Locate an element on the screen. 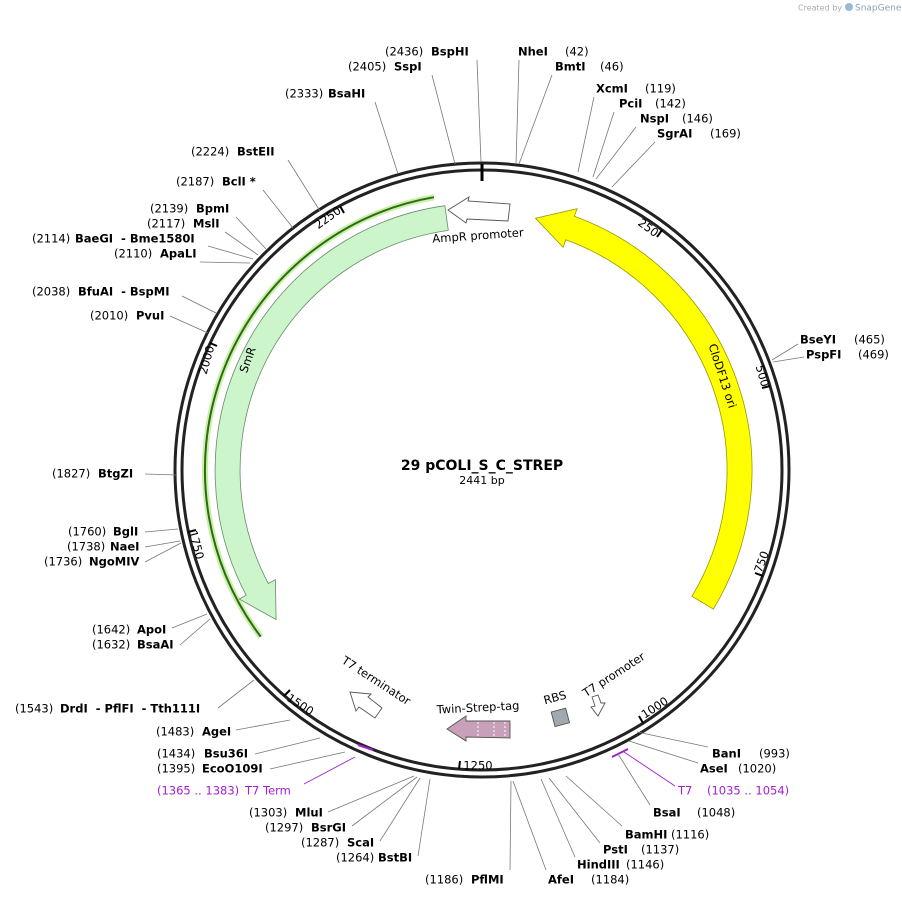 Image resolution: width=902 pixels, height=899 pixels. feature-label: AmpR promoter is located at coordinates (478, 235).